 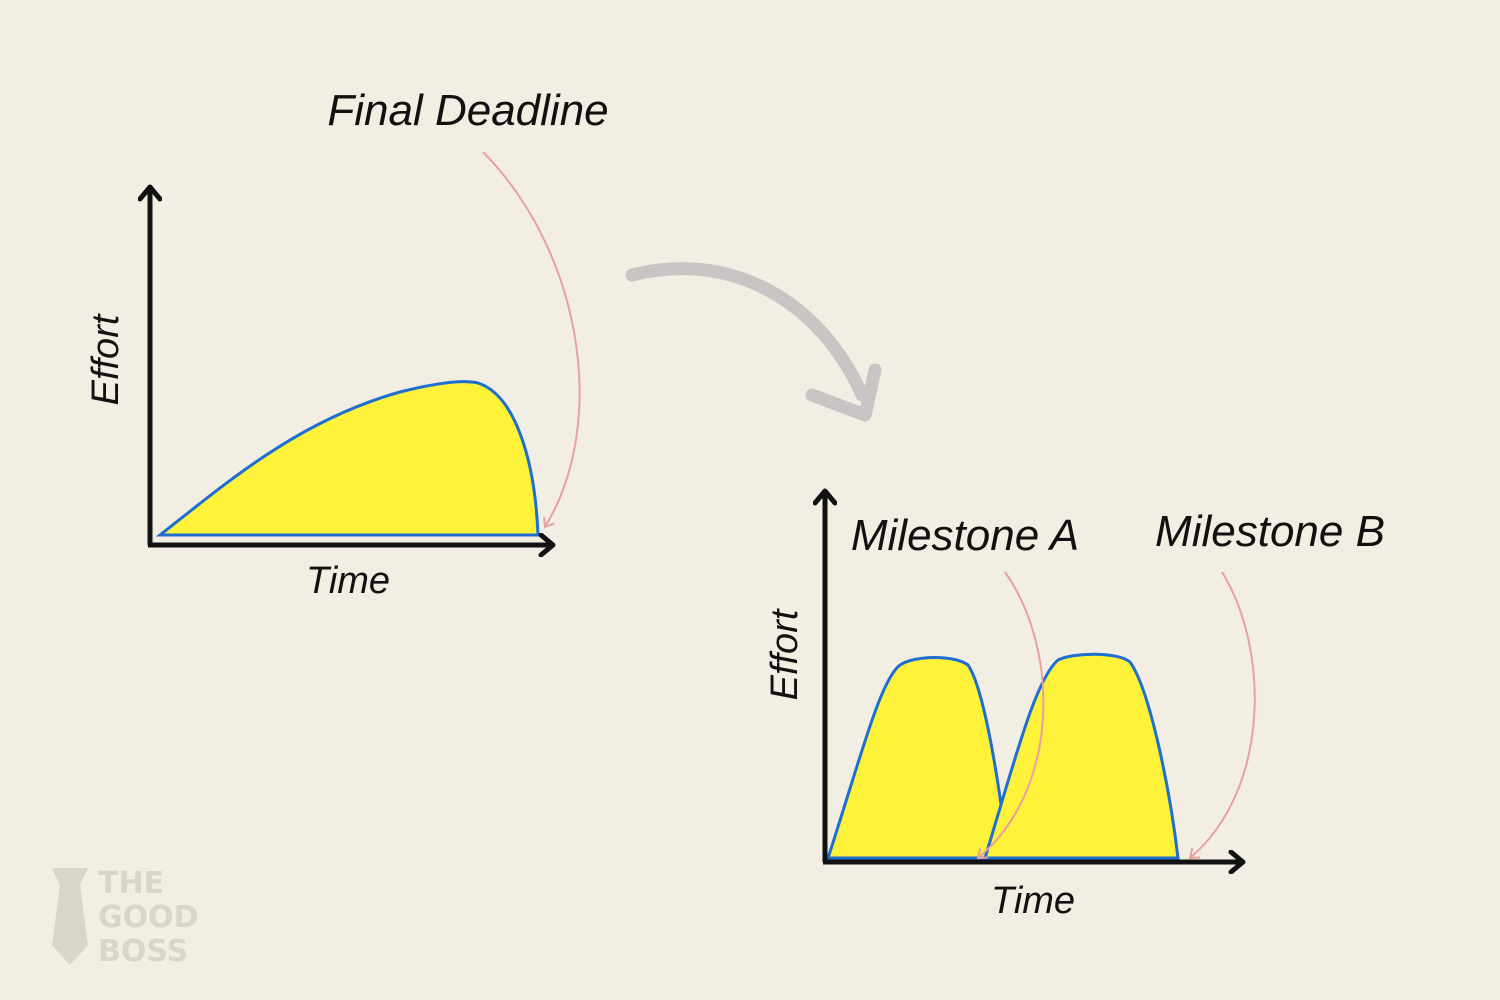 I want to click on transition-arrow, so click(x=747, y=332).